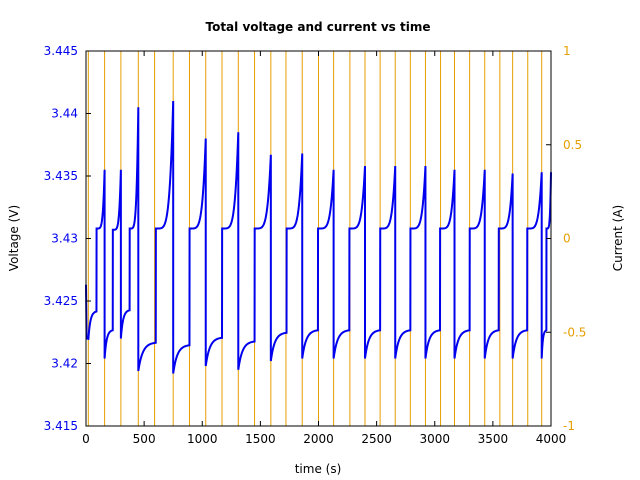  I want to click on y-axis-left-label: Voltage (V), so click(14, 238).